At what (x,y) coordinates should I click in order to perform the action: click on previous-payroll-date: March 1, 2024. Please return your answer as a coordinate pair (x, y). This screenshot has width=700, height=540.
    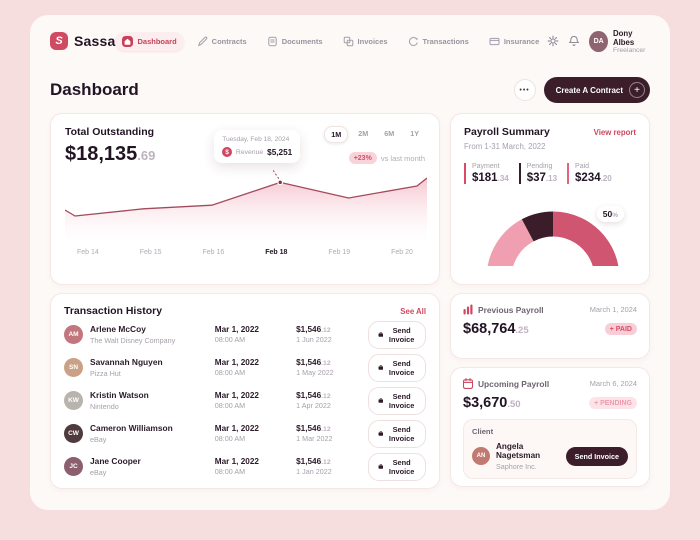
    Looking at the image, I should click on (613, 309).